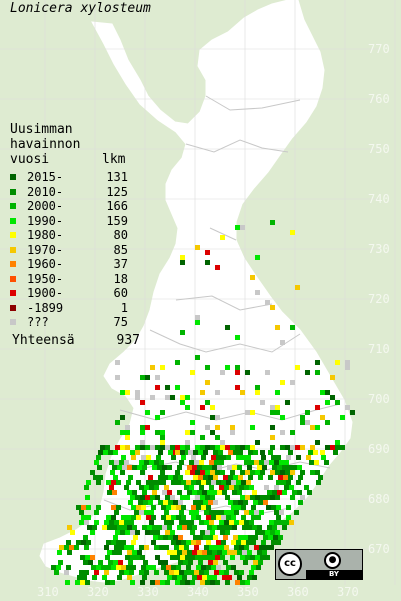  I want to click on x-axis-label: 370, so click(348, 592).